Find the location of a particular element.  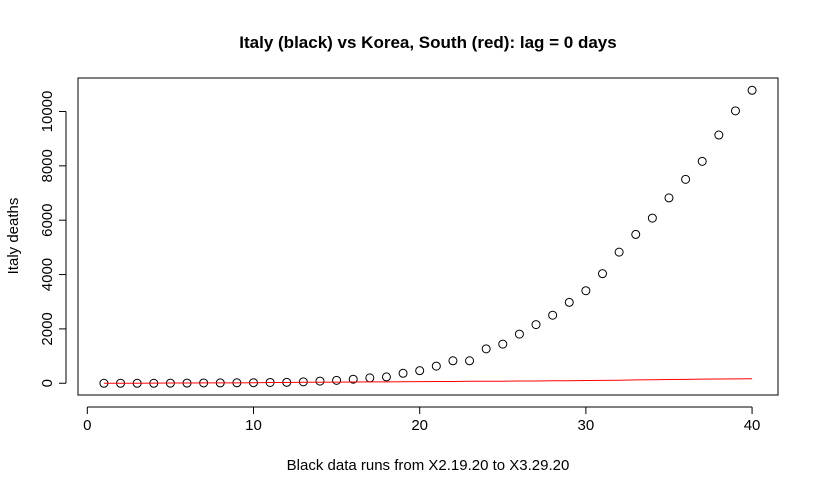

y-tick-label: 2000 is located at coordinates (47, 328).